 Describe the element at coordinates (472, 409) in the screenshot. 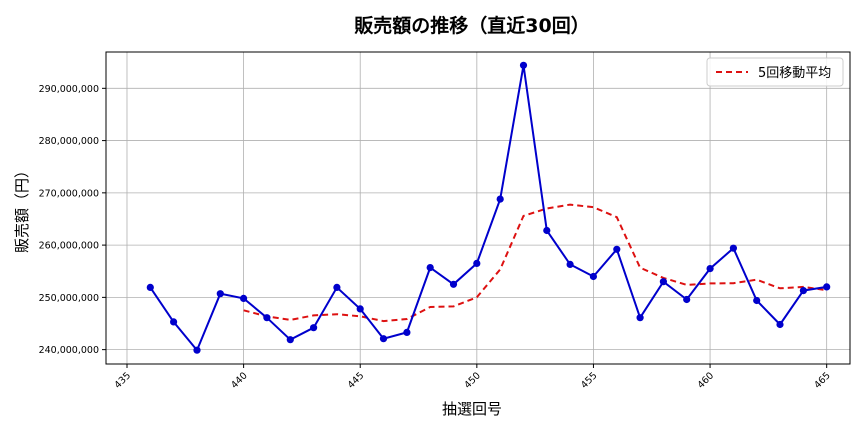

I see `x-axis-label: 抽選回号` at that location.